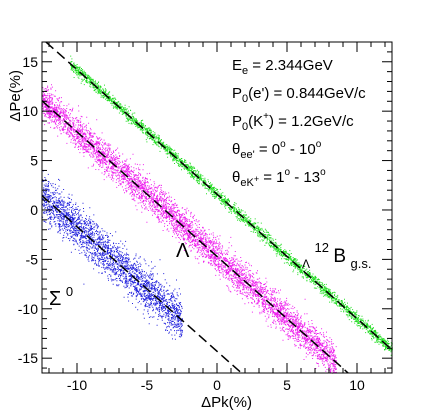 This screenshot has height=415, width=436. What do you see at coordinates (361, 263) in the screenshot?
I see `label-gs-sub: g.s.` at bounding box center [361, 263].